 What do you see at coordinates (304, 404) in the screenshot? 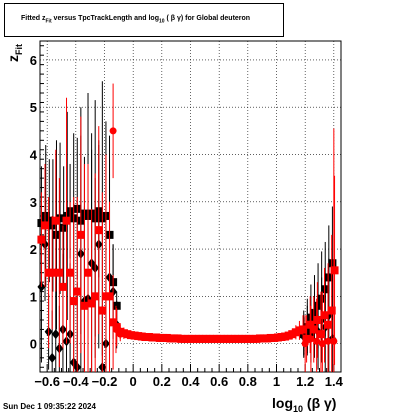
I see `x-axis-label: log10 (β γ)` at bounding box center [304, 404].